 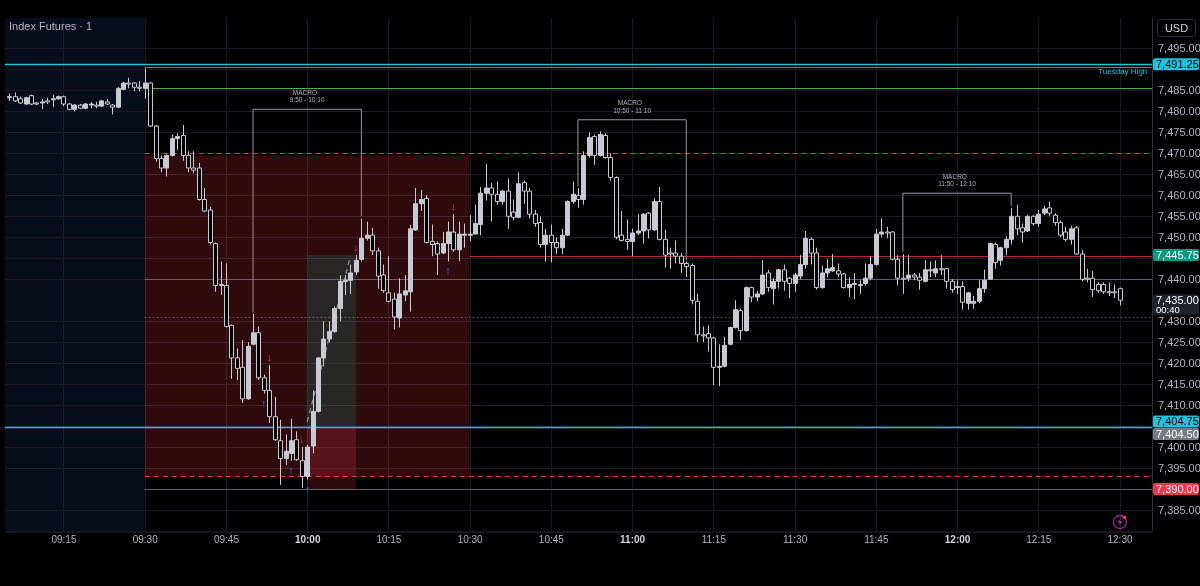 I want to click on x-tick-label: 11:30, so click(x=795, y=539).